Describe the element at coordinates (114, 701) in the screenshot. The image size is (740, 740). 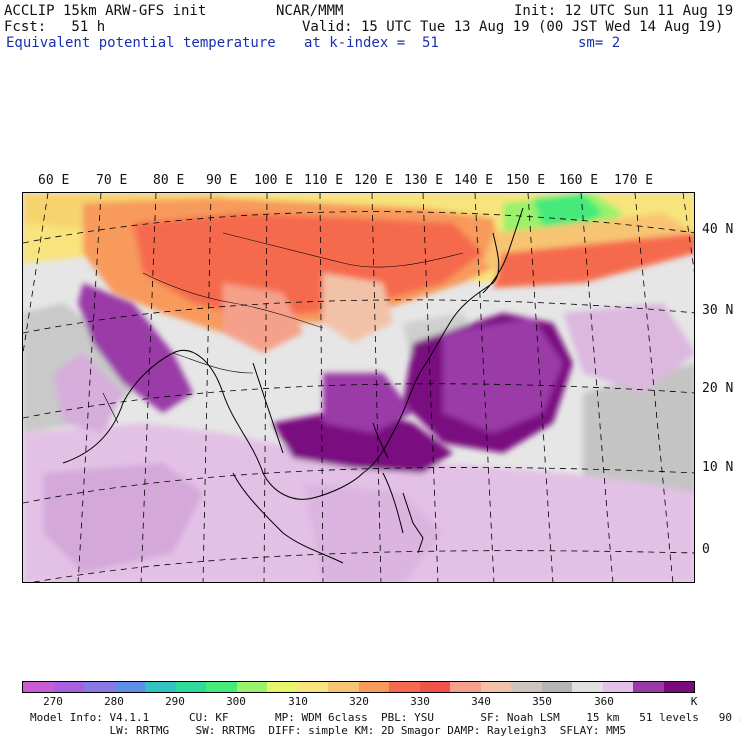
I see `colorbar-tick-280: 280` at that location.